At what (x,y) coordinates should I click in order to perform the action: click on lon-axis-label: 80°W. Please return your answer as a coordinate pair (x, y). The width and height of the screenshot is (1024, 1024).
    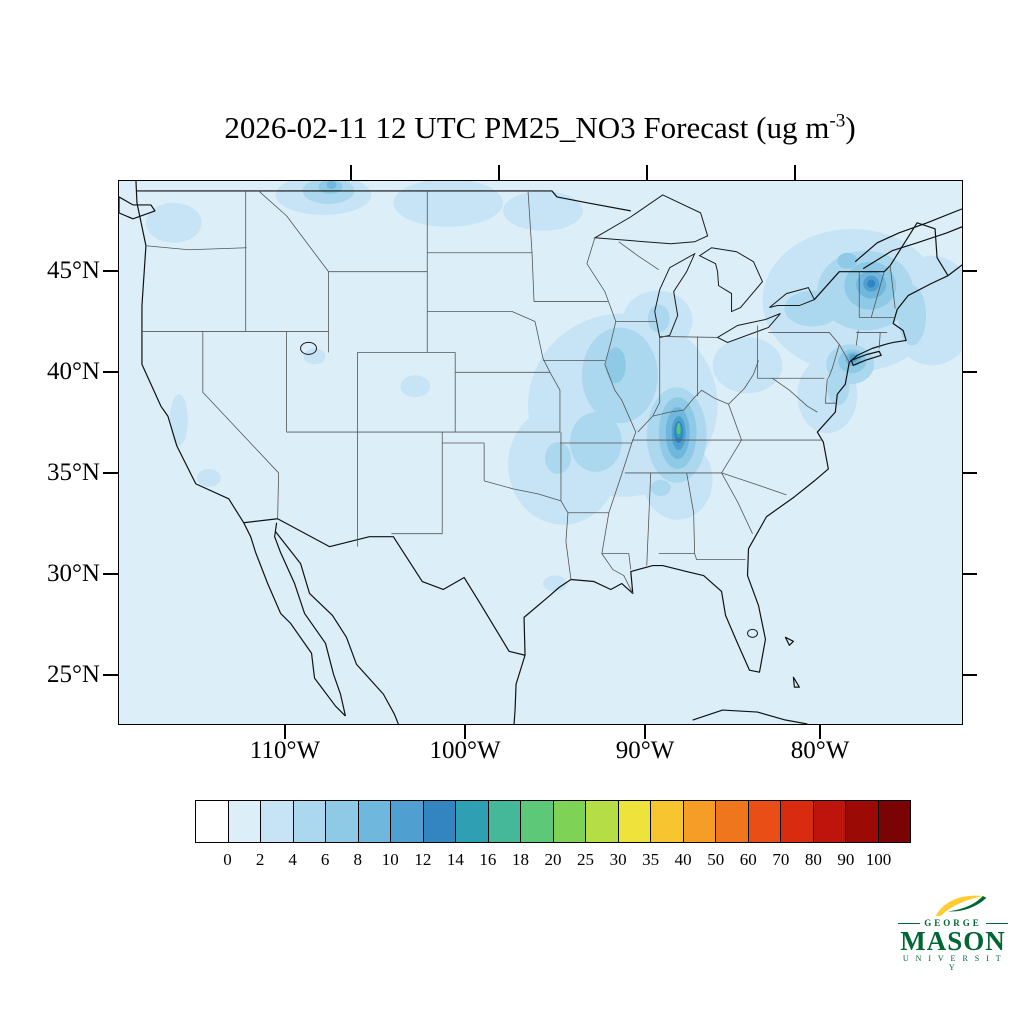
    Looking at the image, I should click on (820, 750).